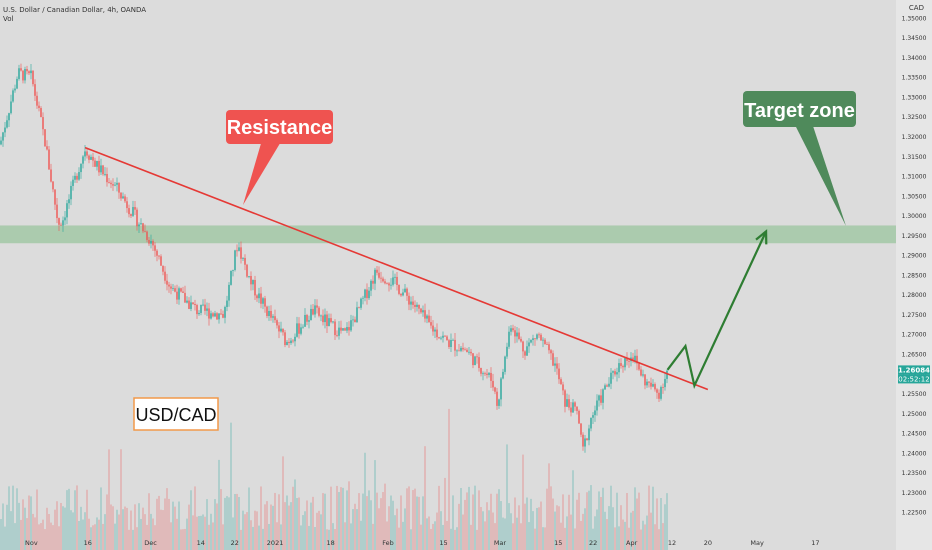  What do you see at coordinates (8, 19) in the screenshot?
I see `volume-label: Vol` at bounding box center [8, 19].